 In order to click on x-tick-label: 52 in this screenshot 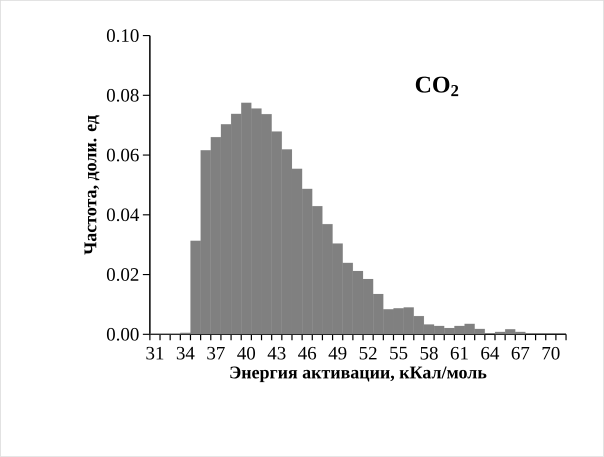, I will do `click(368, 353)`.